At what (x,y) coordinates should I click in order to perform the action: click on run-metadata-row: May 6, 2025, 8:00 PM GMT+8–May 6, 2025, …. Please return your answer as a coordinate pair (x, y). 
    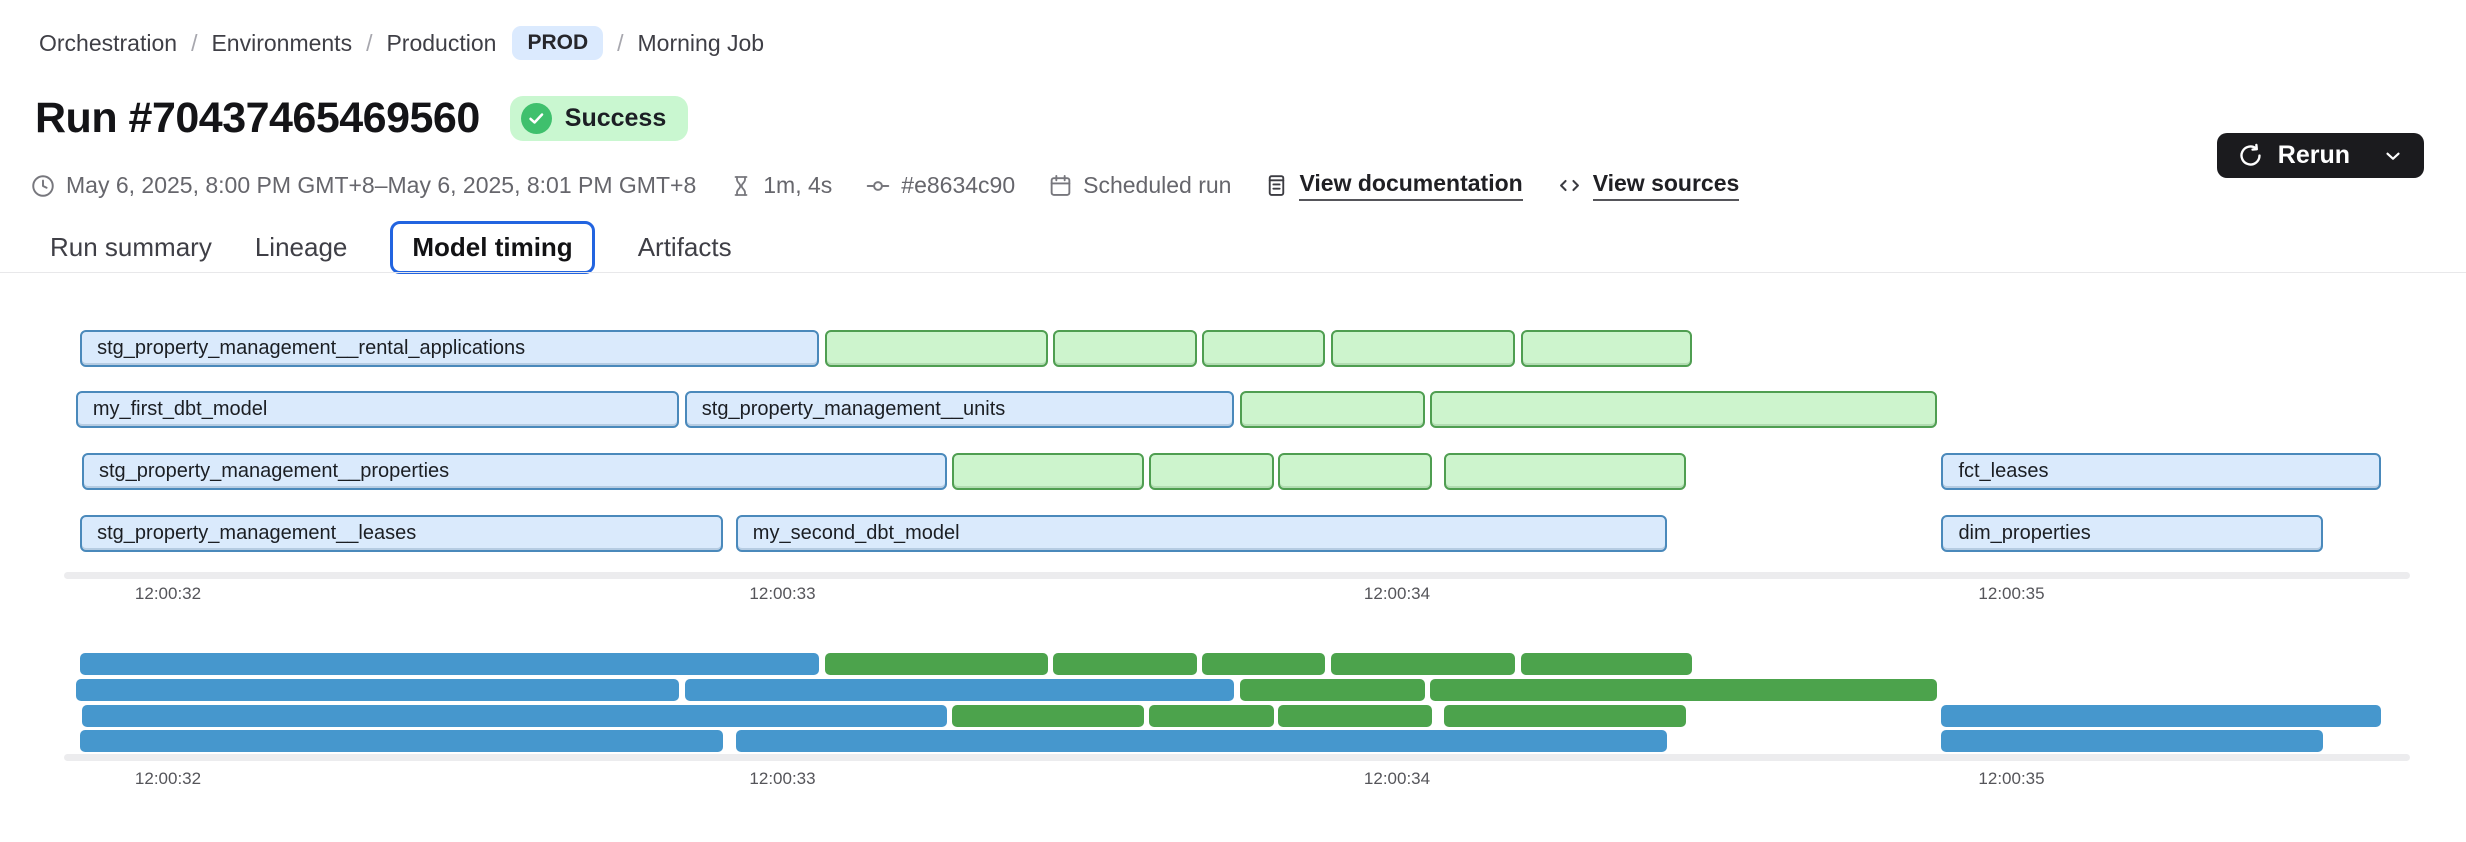
    Looking at the image, I should click on (885, 185).